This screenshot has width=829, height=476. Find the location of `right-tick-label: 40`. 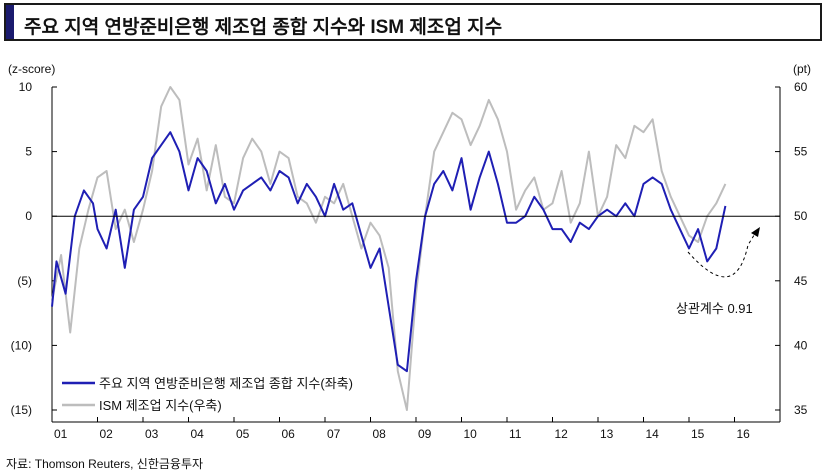

right-tick-label: 40 is located at coordinates (801, 345).